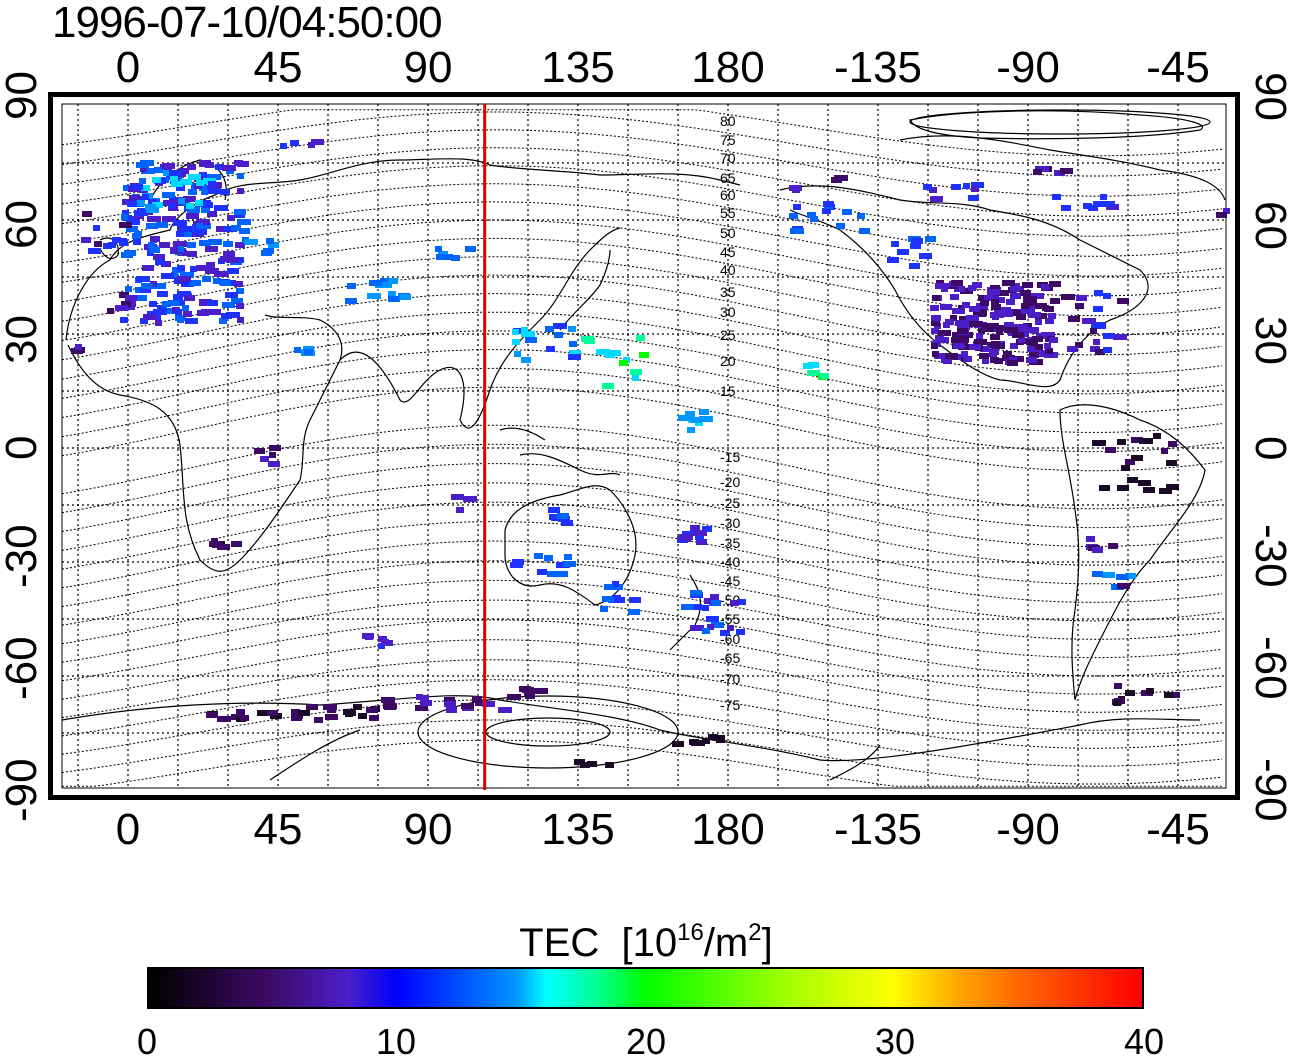 The image size is (1292, 1062). I want to click on contour-label: -25, so click(730, 503).